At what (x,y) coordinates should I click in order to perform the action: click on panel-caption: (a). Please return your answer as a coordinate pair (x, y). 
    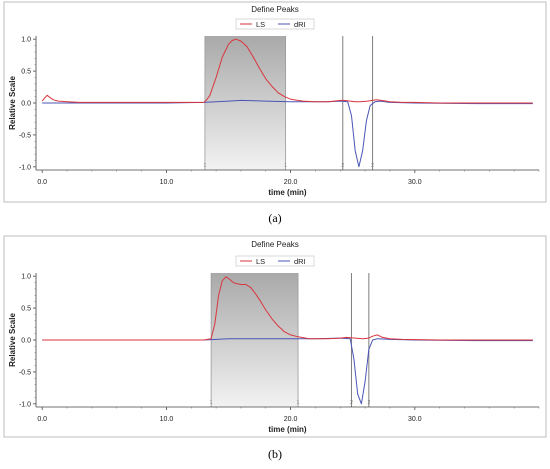
    Looking at the image, I should click on (274, 218).